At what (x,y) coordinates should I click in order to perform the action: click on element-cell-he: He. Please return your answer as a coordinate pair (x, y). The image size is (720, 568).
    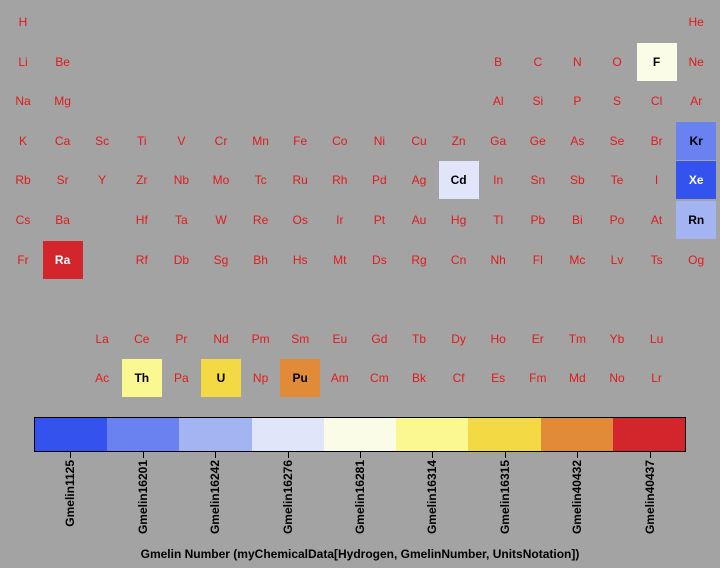
    Looking at the image, I should click on (696, 22).